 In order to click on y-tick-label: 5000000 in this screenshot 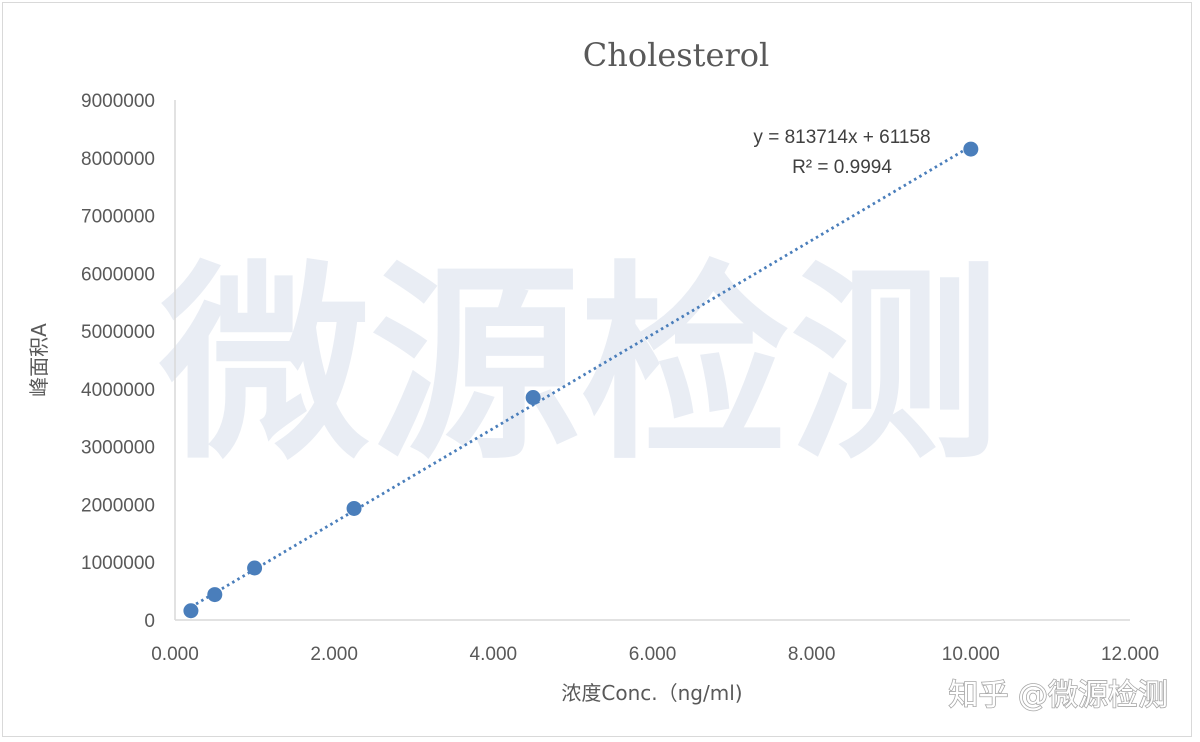, I will do `click(118, 332)`.